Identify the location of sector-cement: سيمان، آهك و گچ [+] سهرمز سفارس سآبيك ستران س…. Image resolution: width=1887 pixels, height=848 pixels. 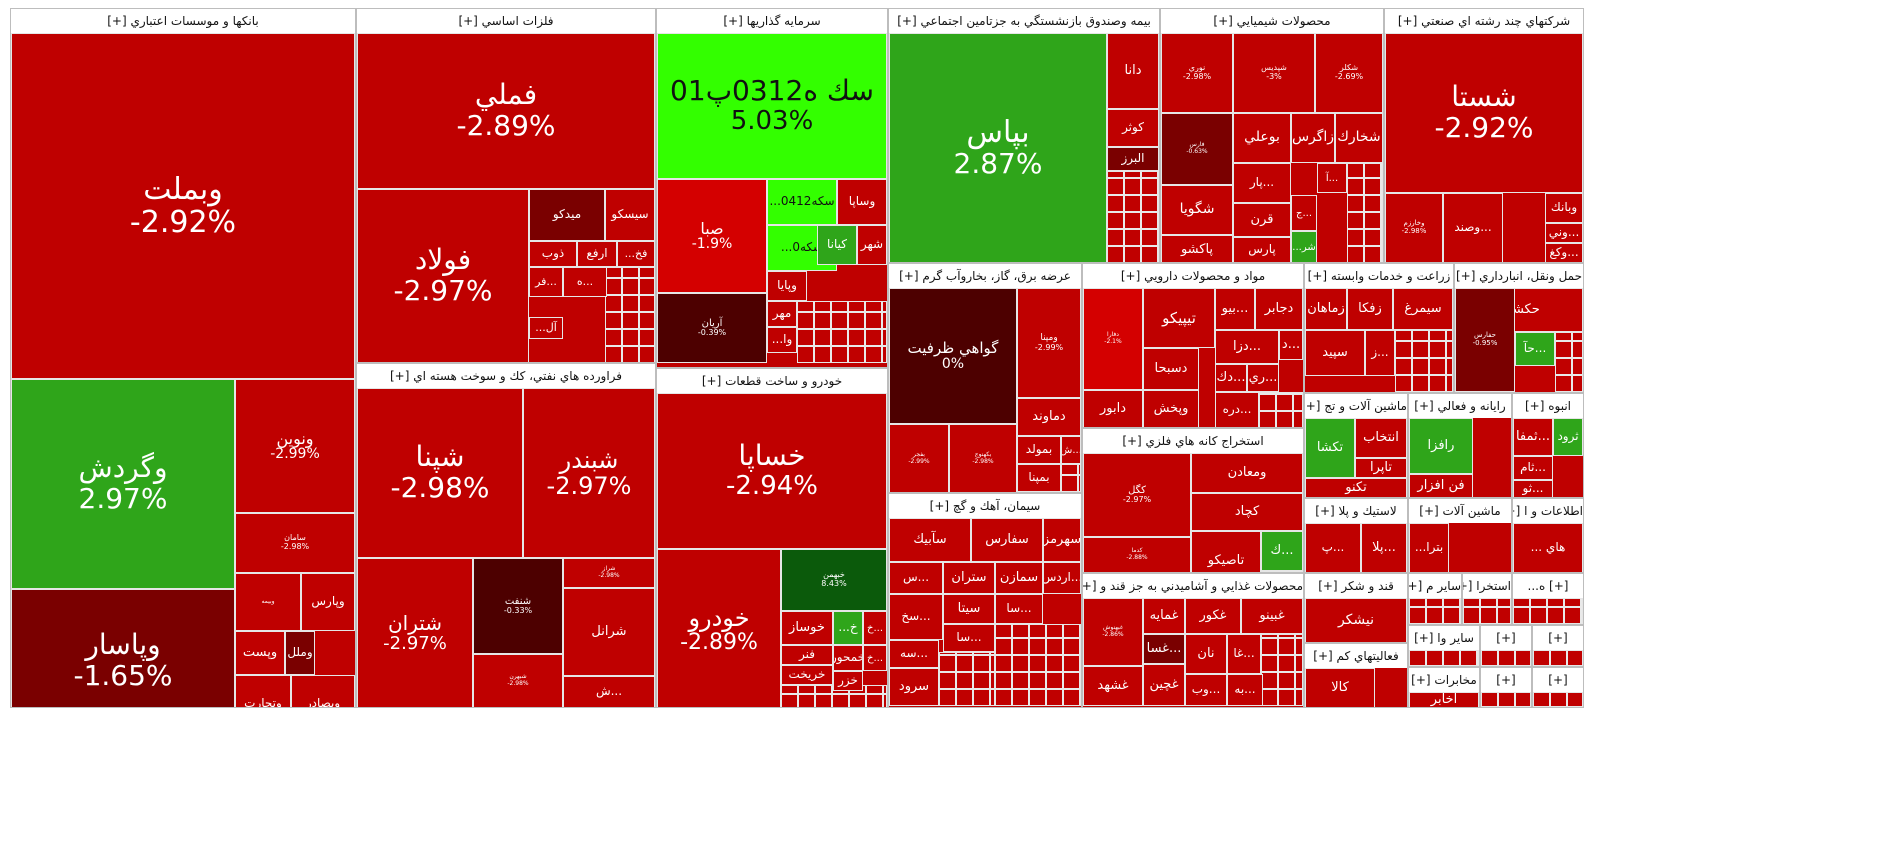
(985, 600).